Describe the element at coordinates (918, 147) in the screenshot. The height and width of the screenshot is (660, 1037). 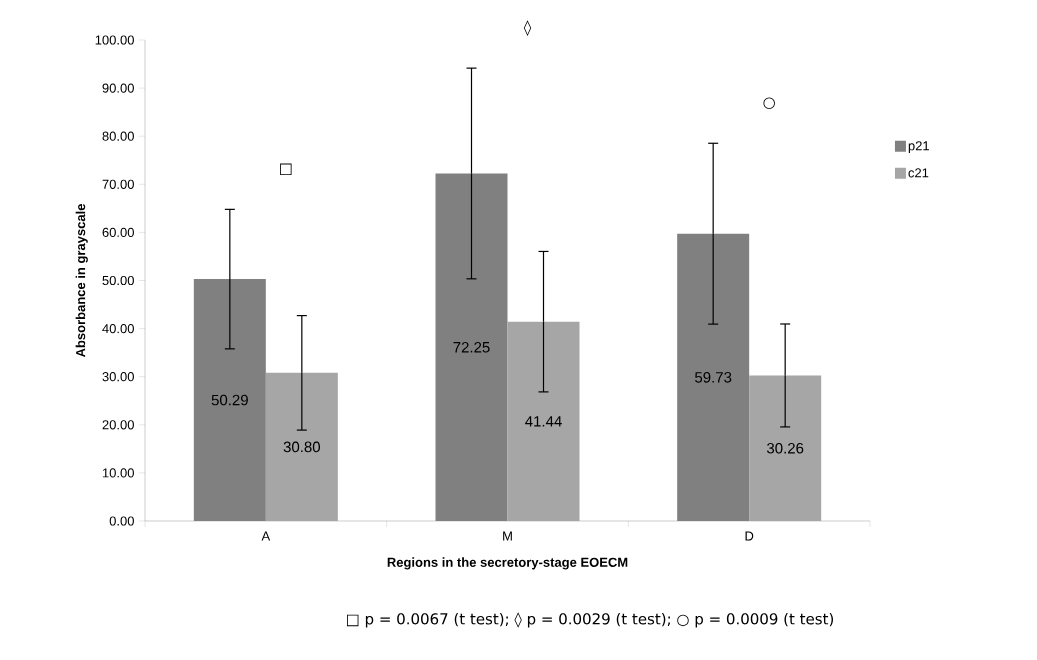
I see `legend-label: p21` at that location.